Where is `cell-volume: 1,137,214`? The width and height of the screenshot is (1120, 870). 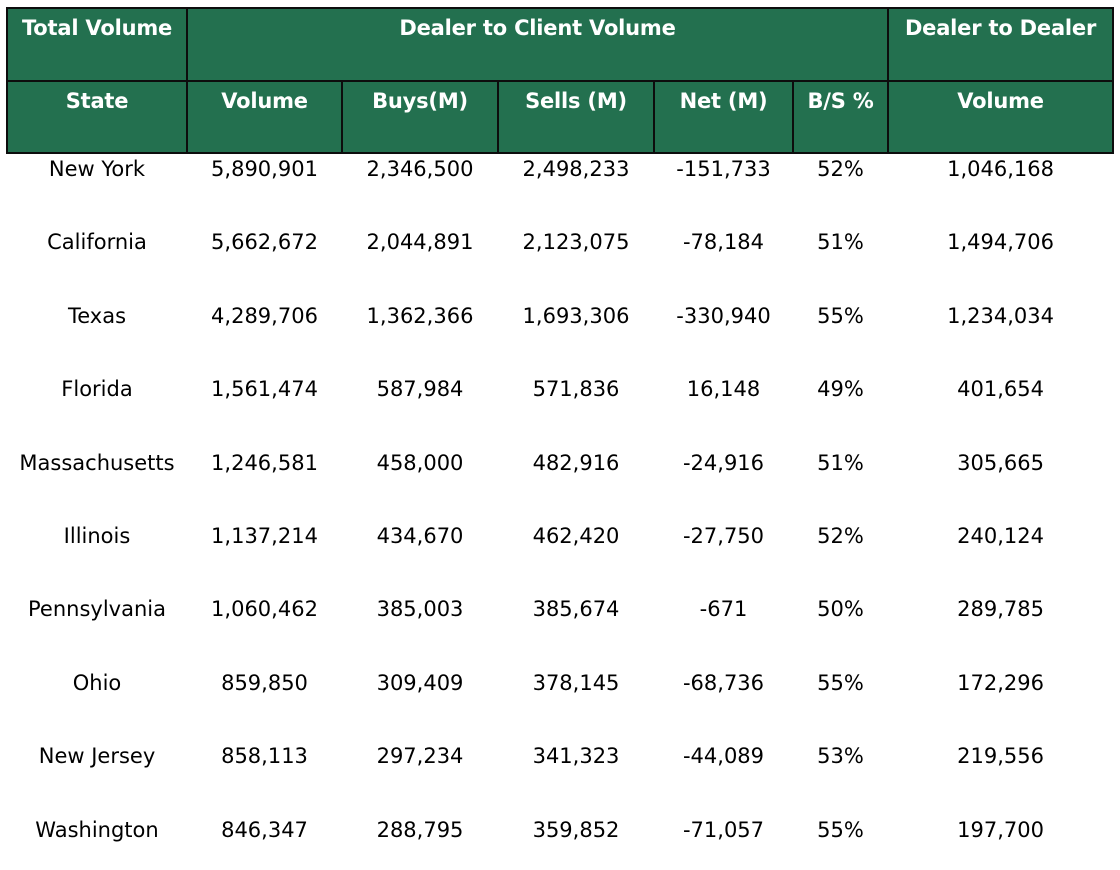
cell-volume: 1,137,214 is located at coordinates (264, 535).